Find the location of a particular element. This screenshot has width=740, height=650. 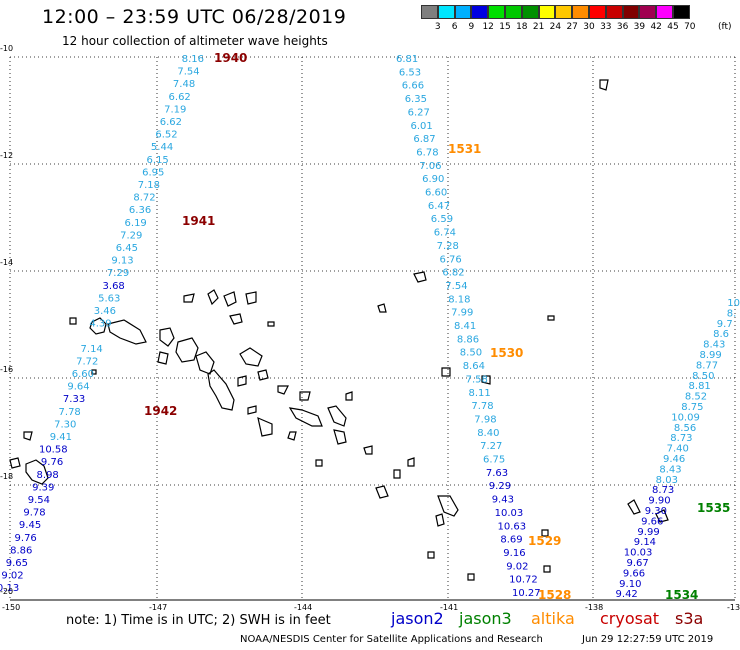

wave-height-value: 8.99 is located at coordinates (710, 355).